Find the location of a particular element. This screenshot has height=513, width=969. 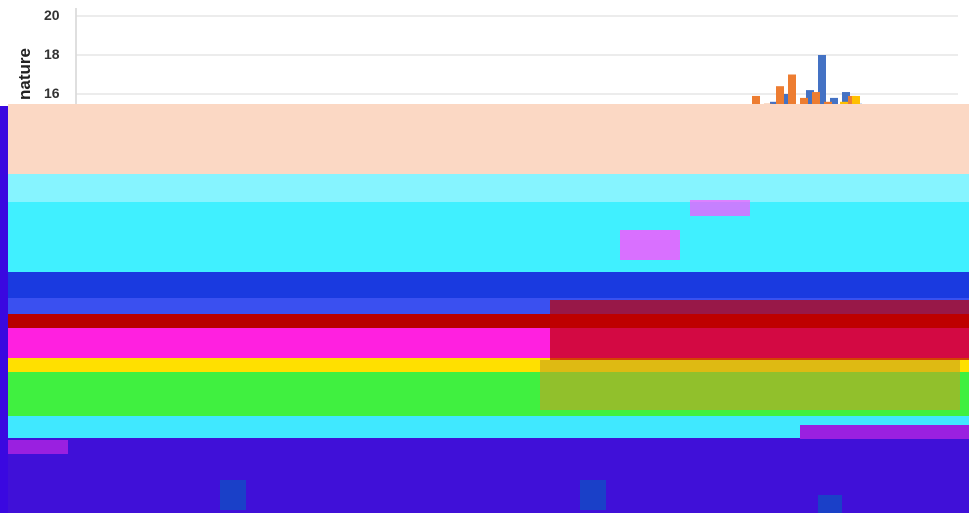

y-tick-label: 16 is located at coordinates (52, 93).